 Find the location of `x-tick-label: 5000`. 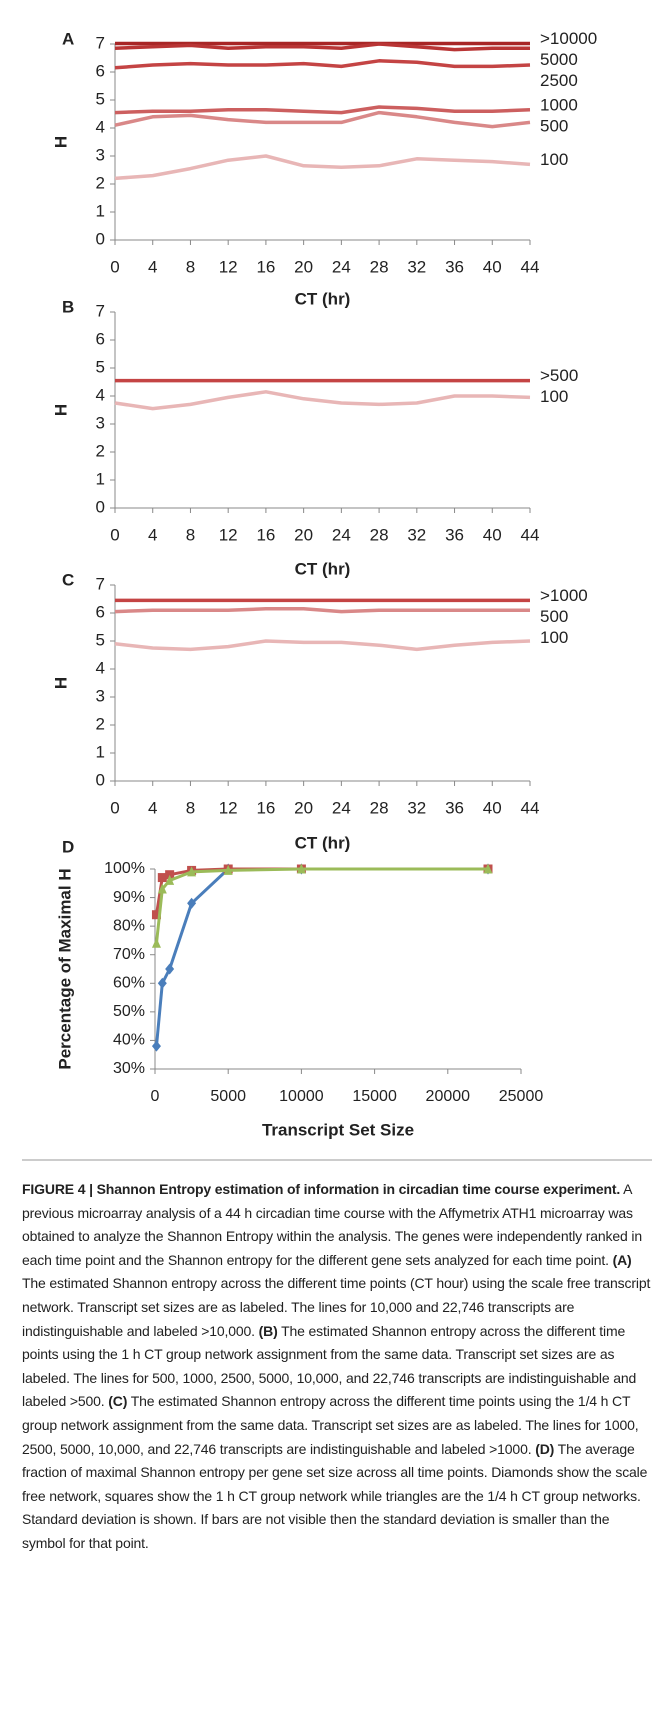

x-tick-label: 5000 is located at coordinates (228, 1096).